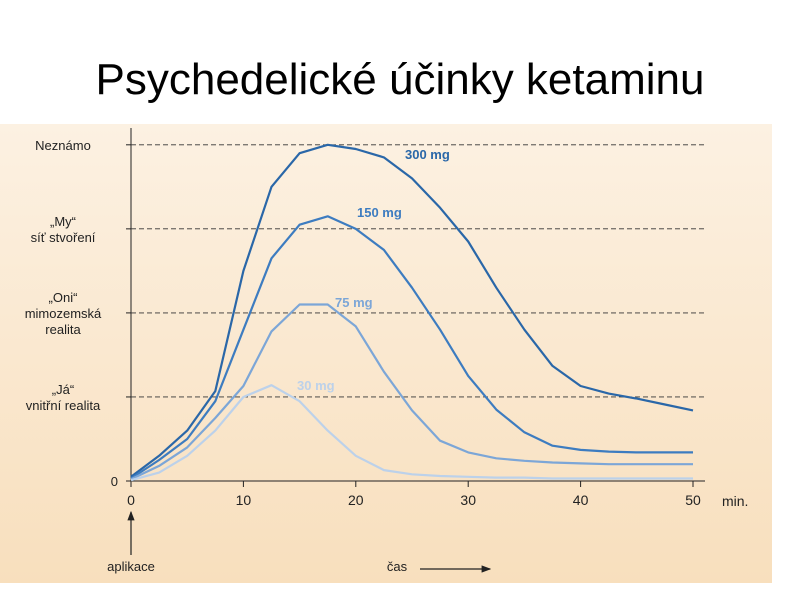 This screenshot has height=605, width=800. I want to click on y-tick-label: „My“ síť stvoření, so click(63, 229).